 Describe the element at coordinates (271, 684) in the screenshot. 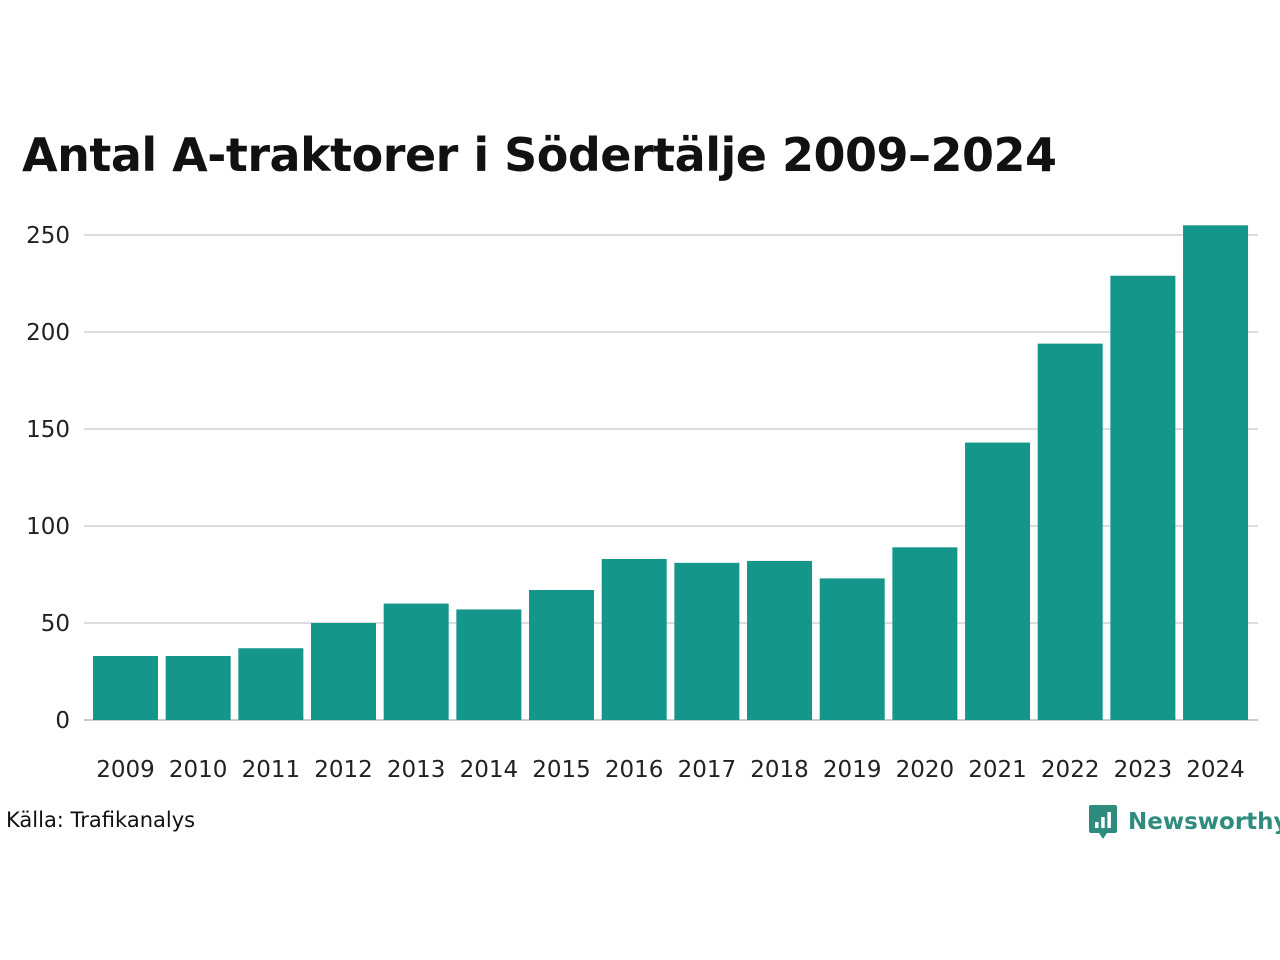

I see `bar-2011` at that location.